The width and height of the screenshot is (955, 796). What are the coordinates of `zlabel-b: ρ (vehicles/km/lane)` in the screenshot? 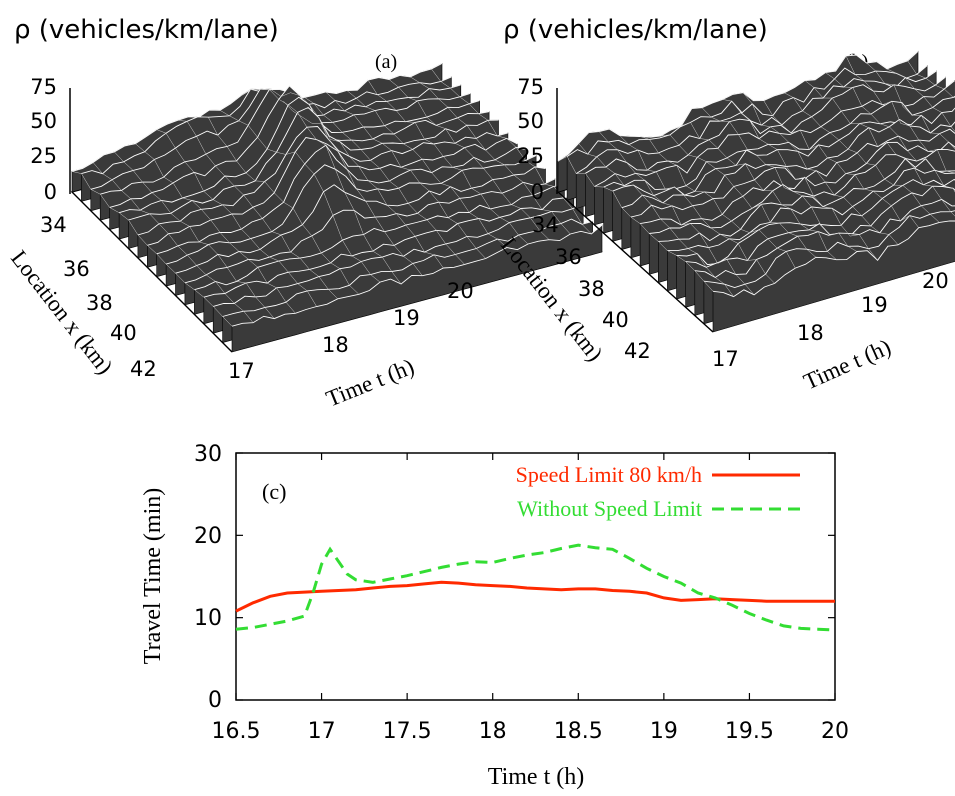 It's located at (635, 30).